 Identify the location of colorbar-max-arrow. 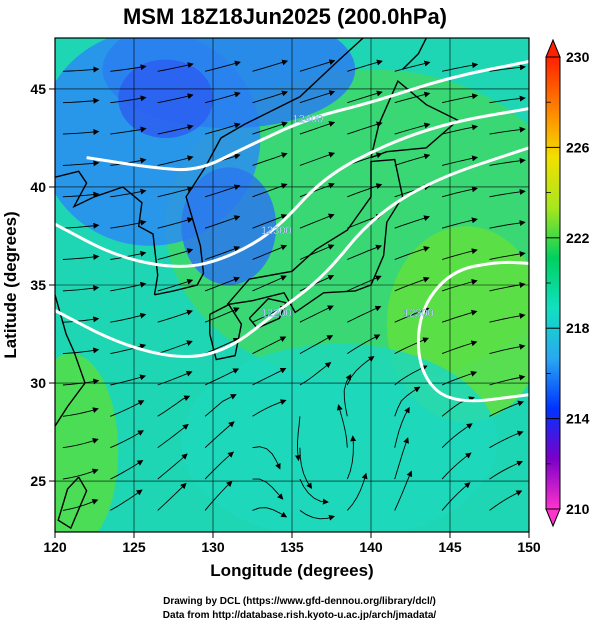
(553, 48).